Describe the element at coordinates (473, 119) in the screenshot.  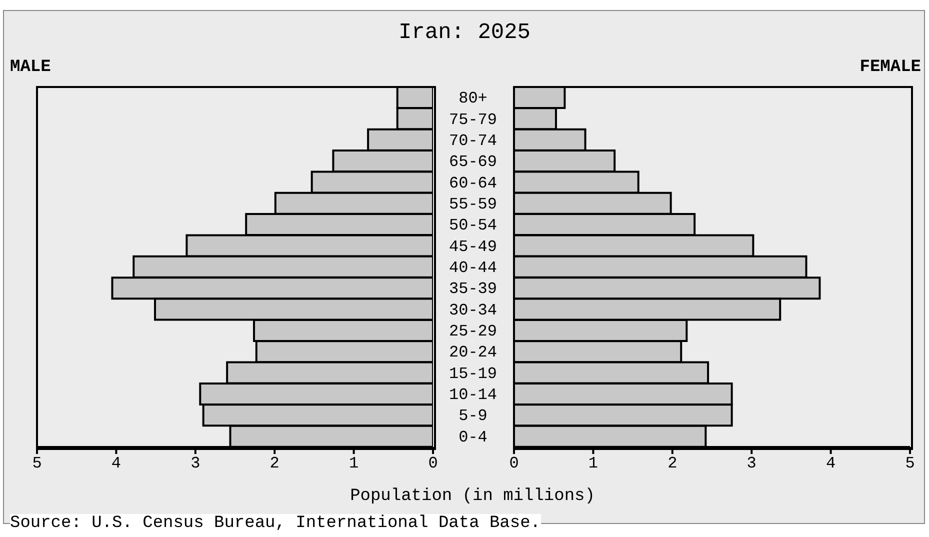
I see `y-tick-label: 75-79` at that location.